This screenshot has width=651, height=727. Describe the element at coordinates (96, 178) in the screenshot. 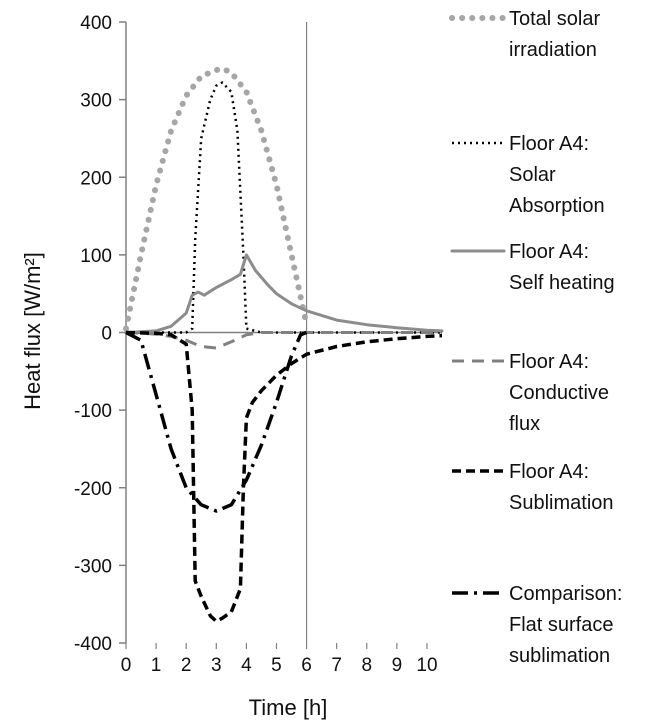

I see `y-tick-label: 200` at that location.